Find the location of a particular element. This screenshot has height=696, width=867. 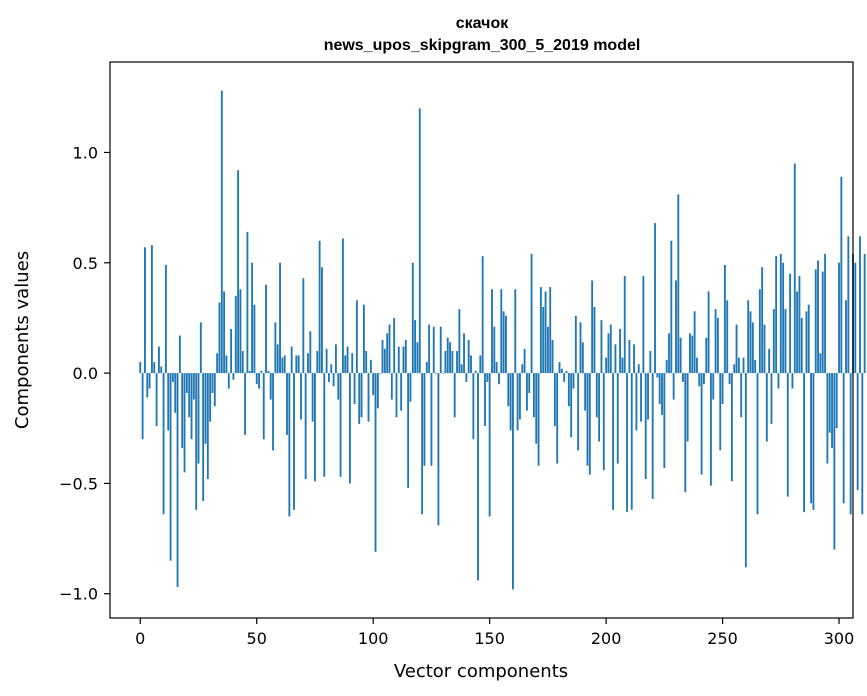

x-tick-label: 150 is located at coordinates (489, 638).